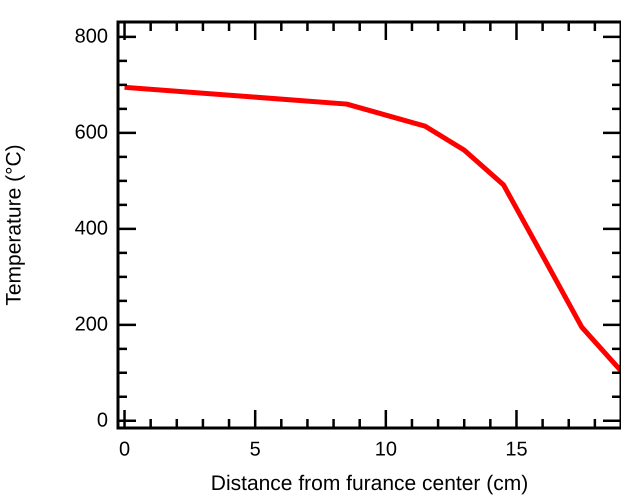  I want to click on x-tick-label: 0, so click(124, 449).